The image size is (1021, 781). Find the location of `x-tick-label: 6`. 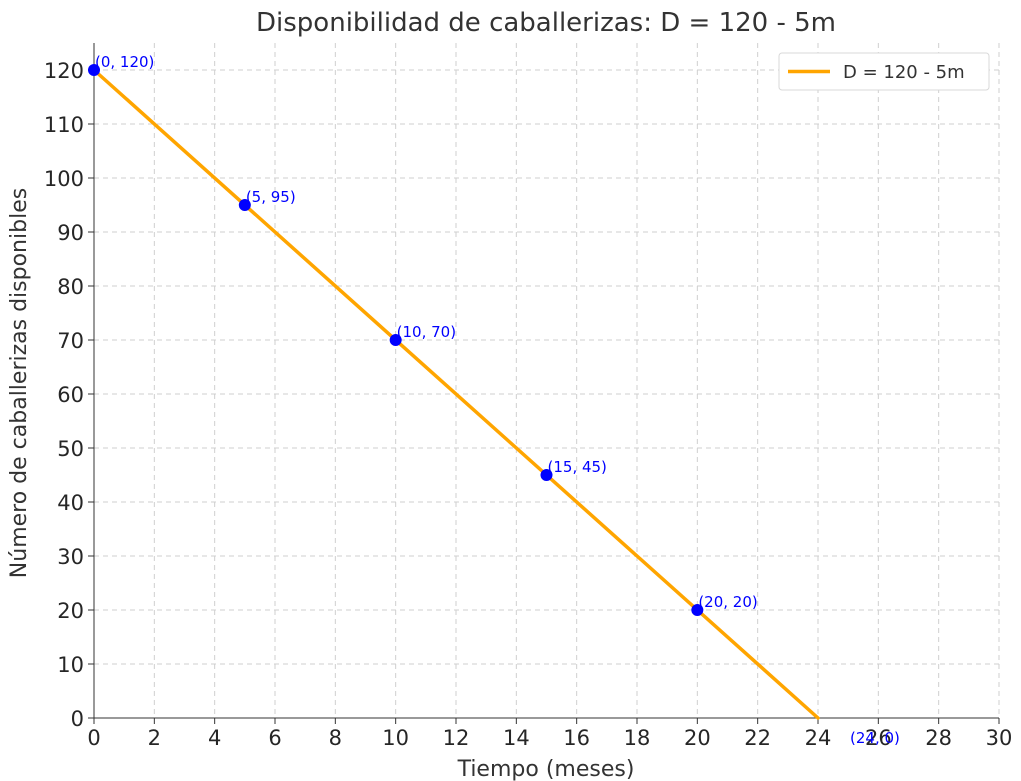

x-tick-label: 6 is located at coordinates (274, 738).